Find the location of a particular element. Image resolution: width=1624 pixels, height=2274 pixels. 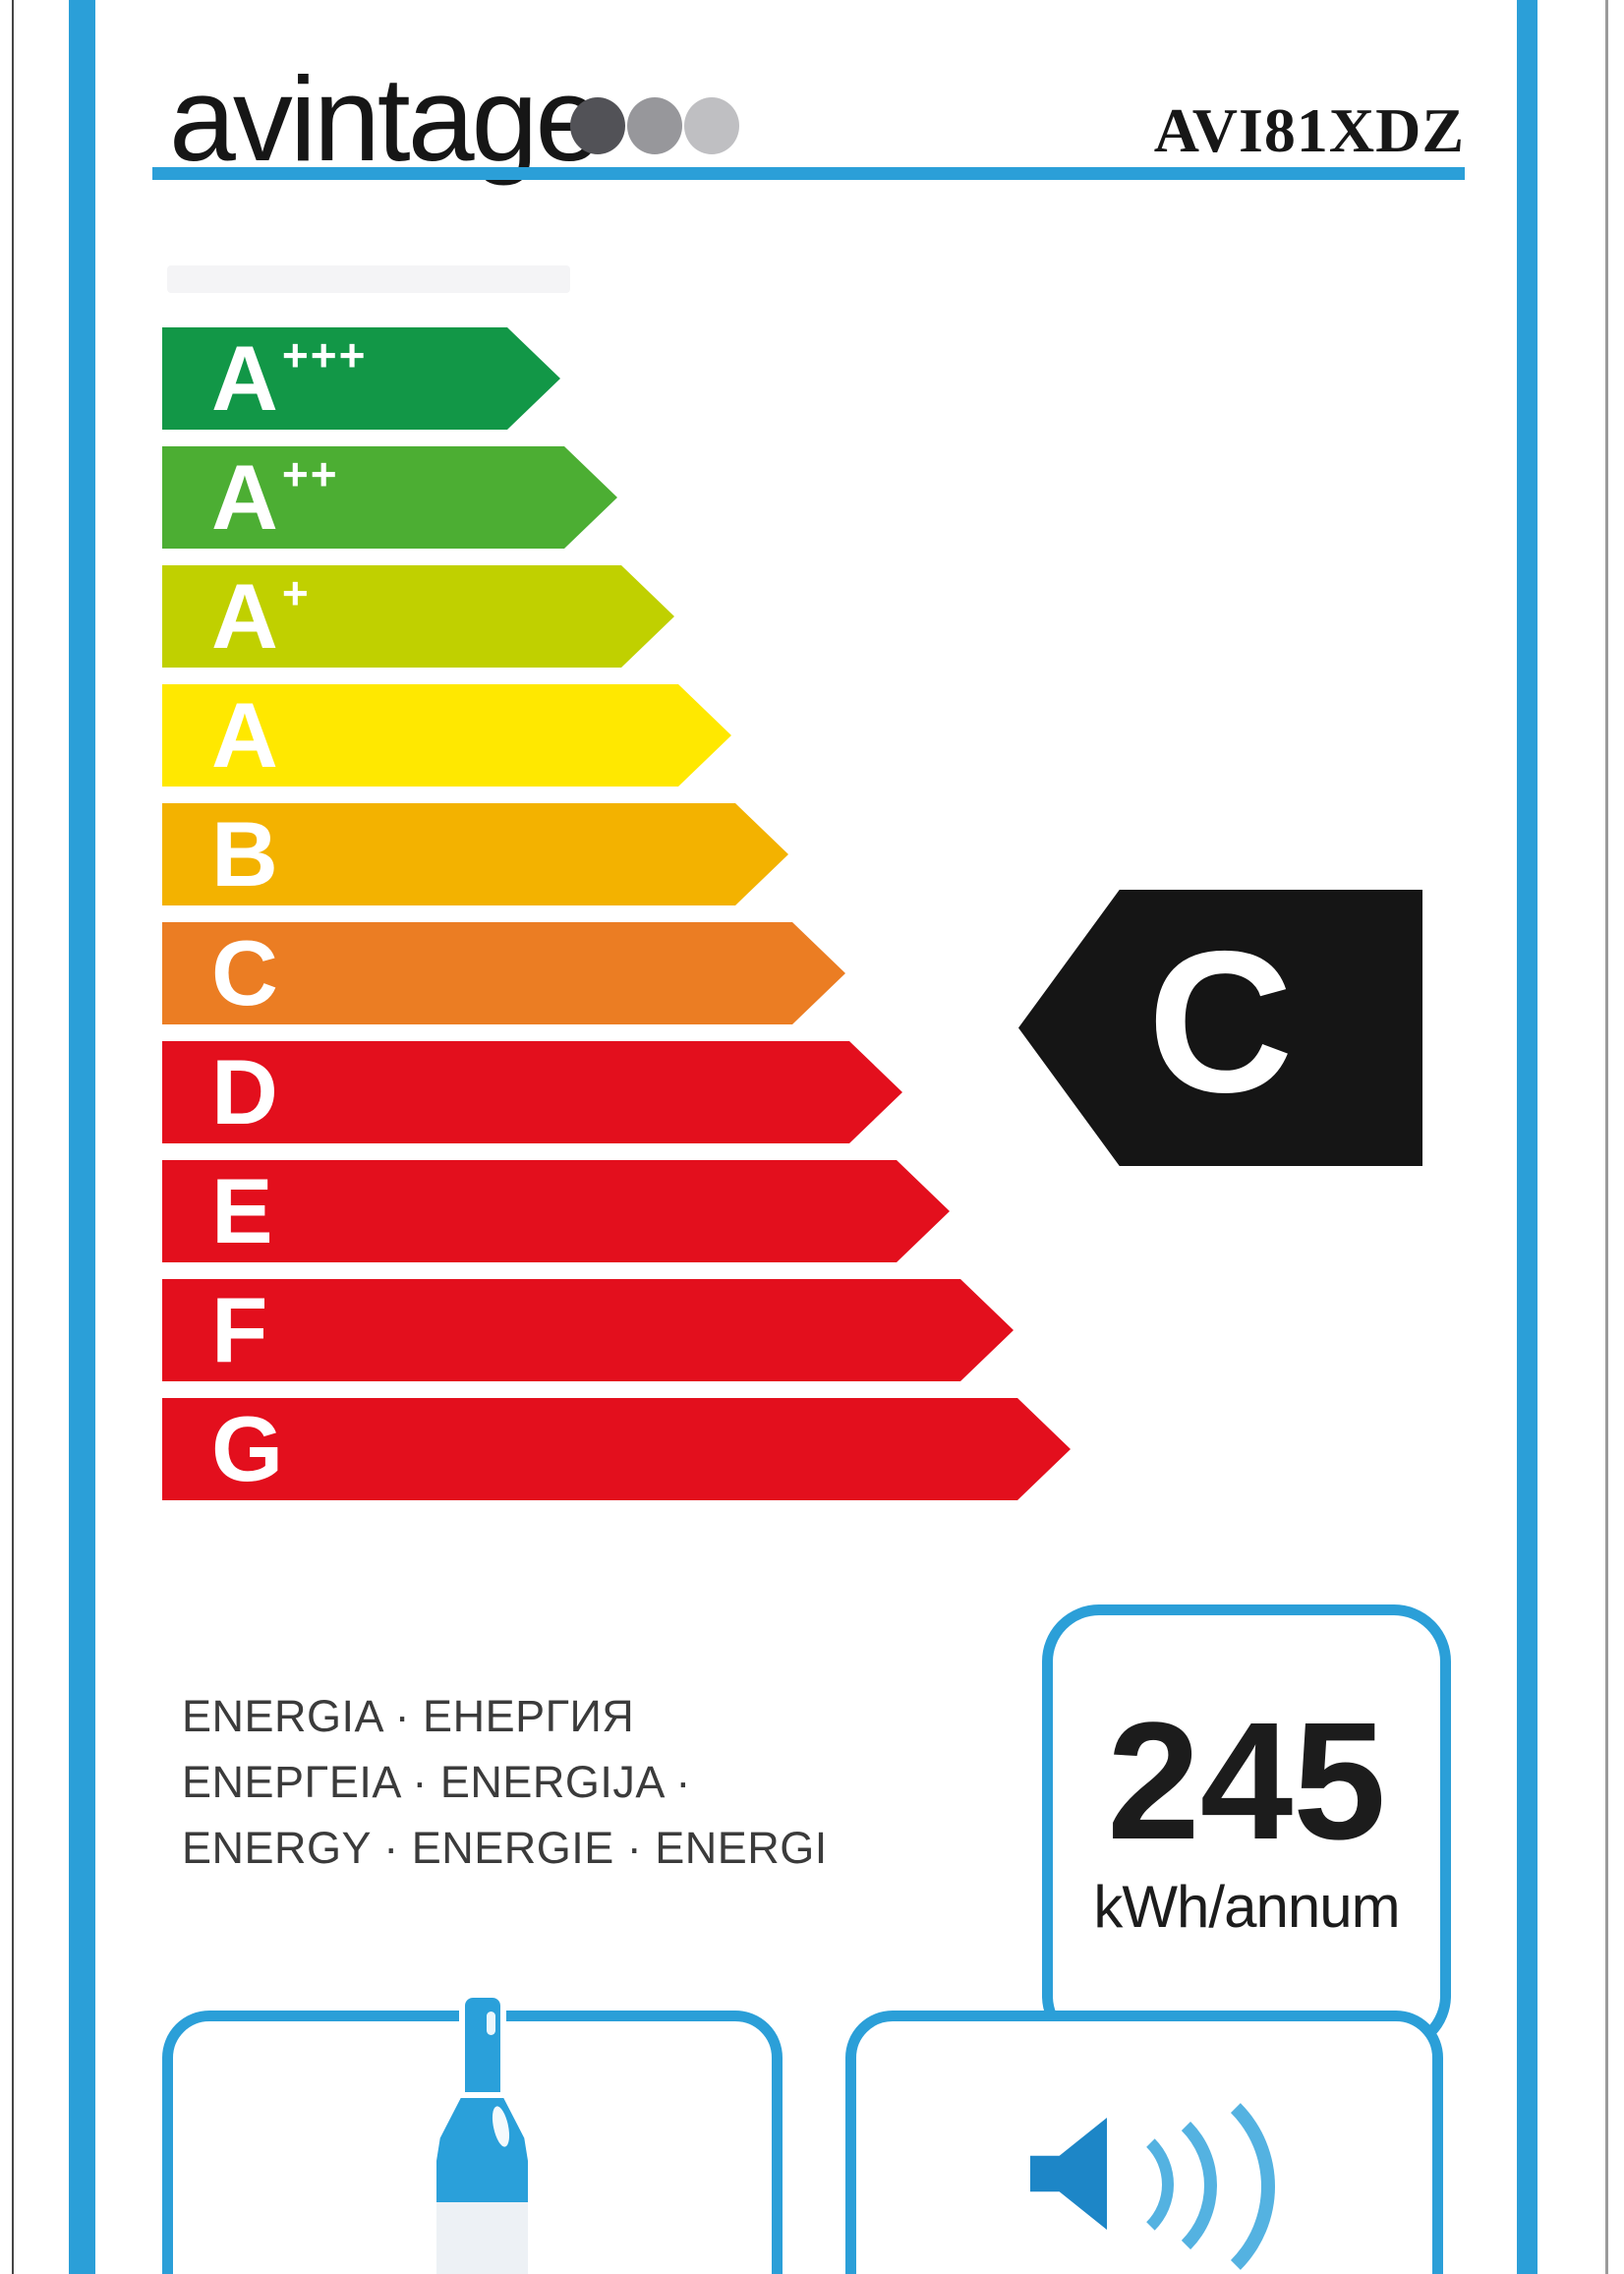

rating-letter-sup: + is located at coordinates (296, 592).